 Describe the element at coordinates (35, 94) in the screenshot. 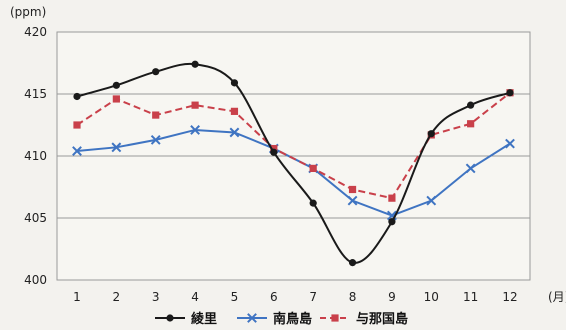

I see `y-tick-label: 415` at that location.